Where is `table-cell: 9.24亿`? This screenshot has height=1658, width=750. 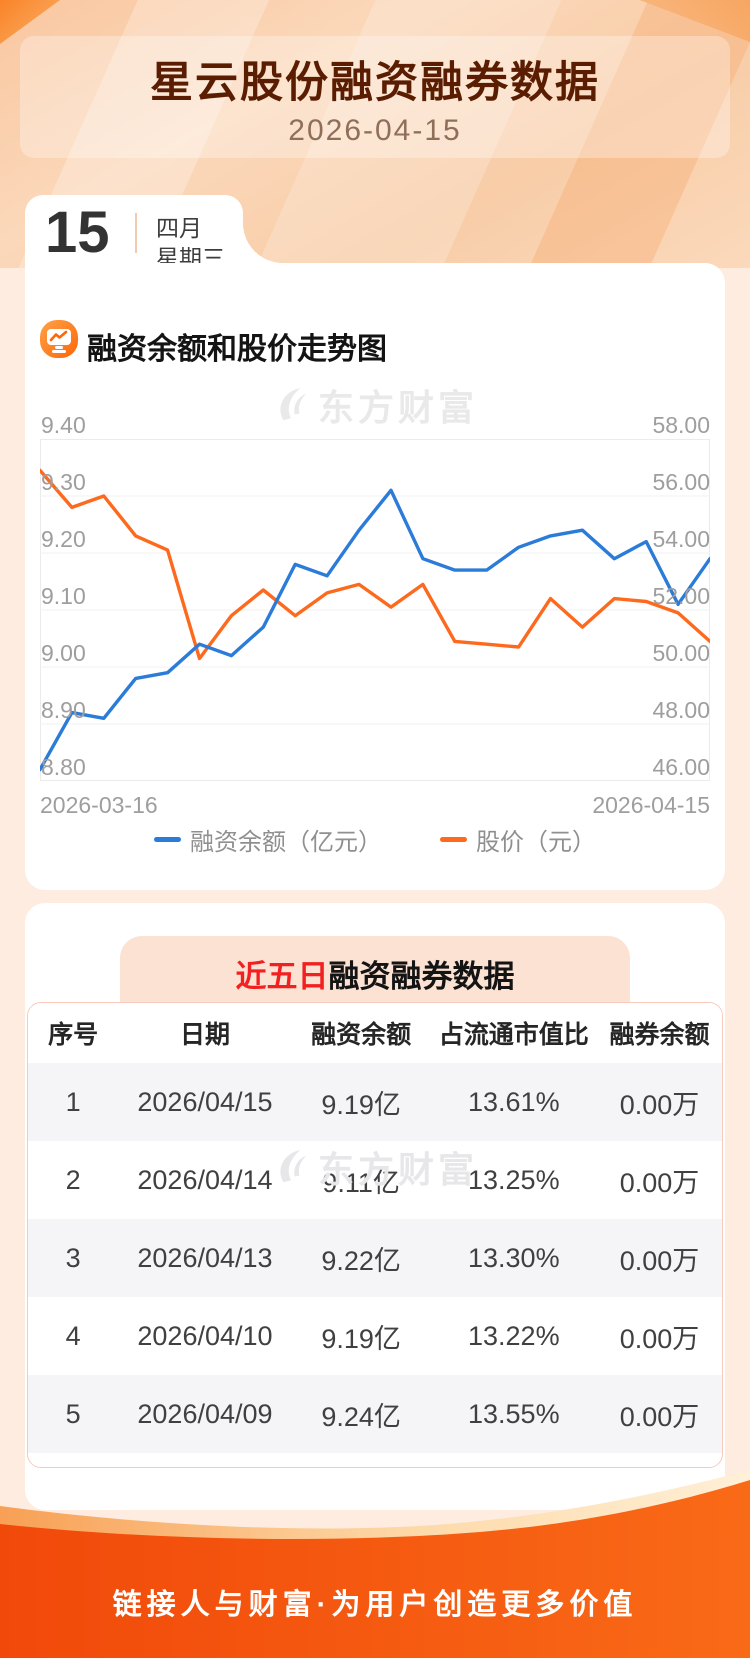
table-cell: 9.24亿 is located at coordinates (361, 1416).